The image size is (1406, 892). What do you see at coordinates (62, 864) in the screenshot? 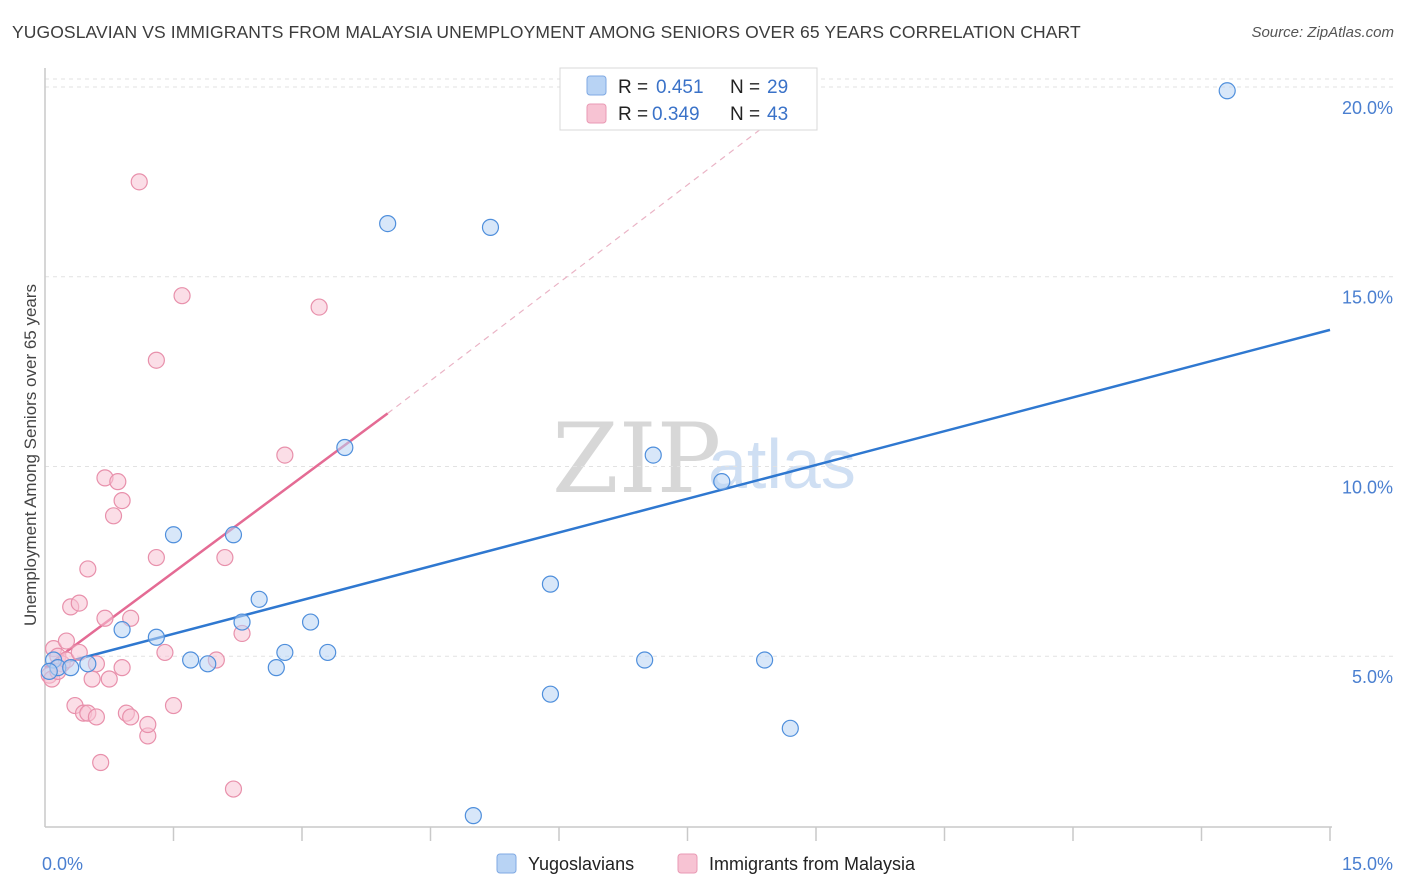
I see `x-tick-label-0: 0.0%` at bounding box center [62, 864].